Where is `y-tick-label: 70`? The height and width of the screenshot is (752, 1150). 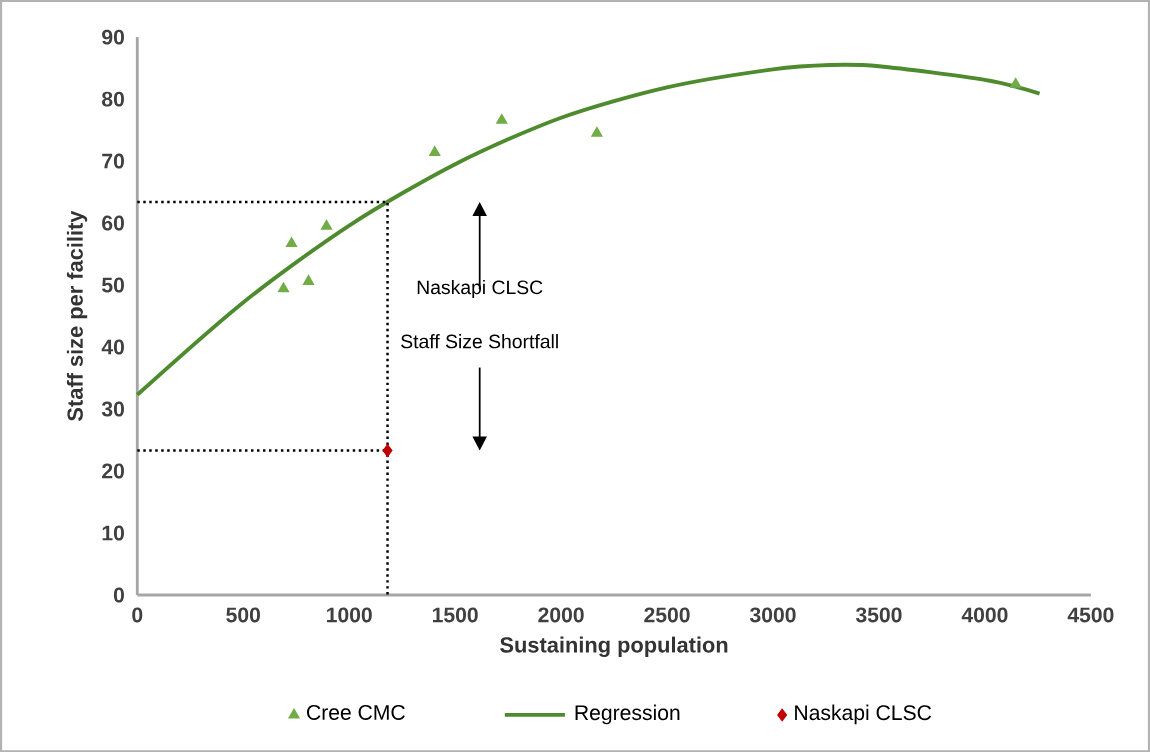
y-tick-label: 70 is located at coordinates (113, 161).